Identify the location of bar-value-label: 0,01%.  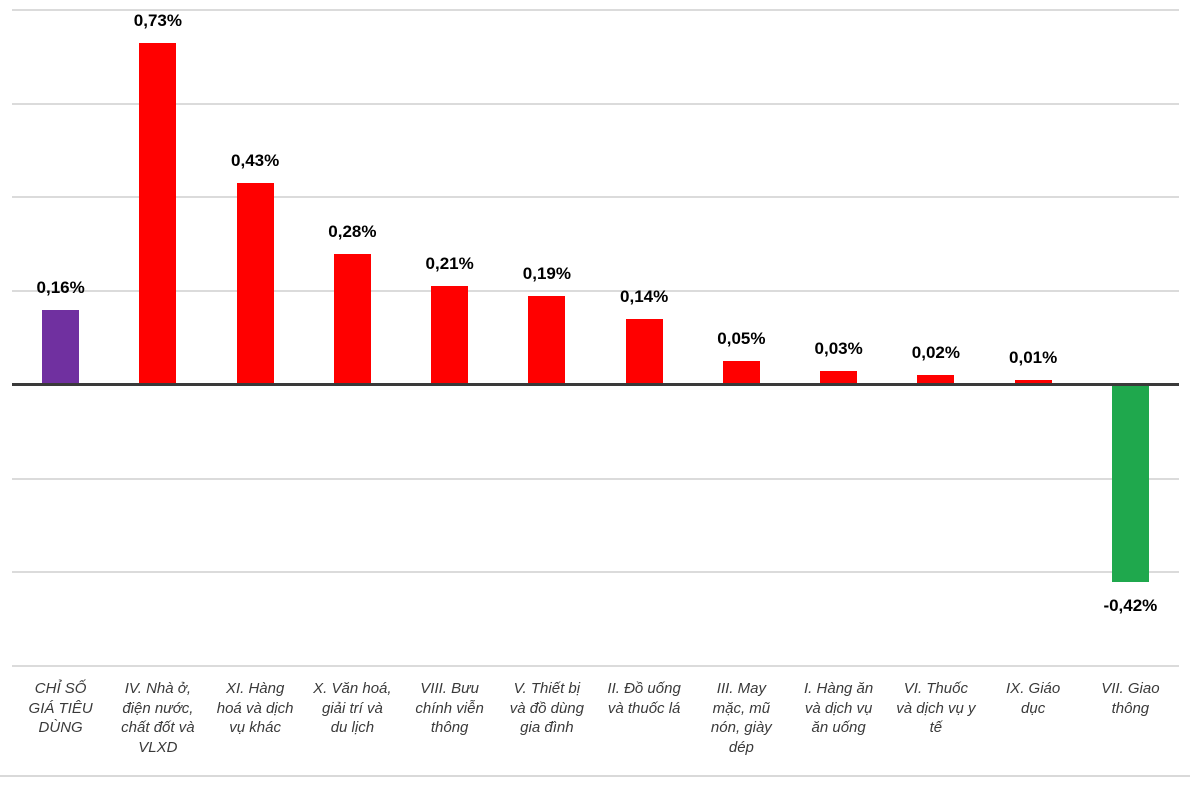
(1033, 358).